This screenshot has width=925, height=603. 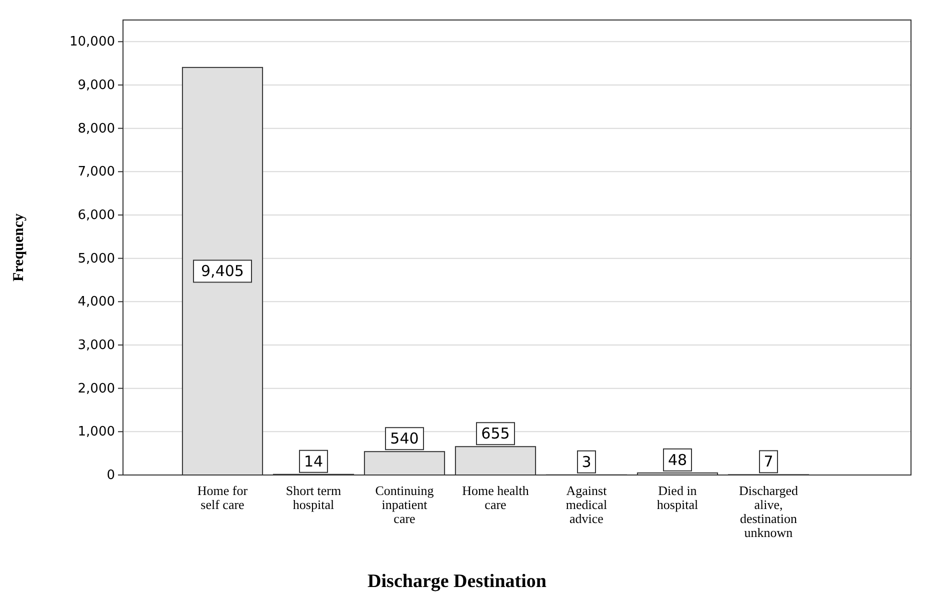 I want to click on y-tick-label: 6,000, so click(x=96, y=215).